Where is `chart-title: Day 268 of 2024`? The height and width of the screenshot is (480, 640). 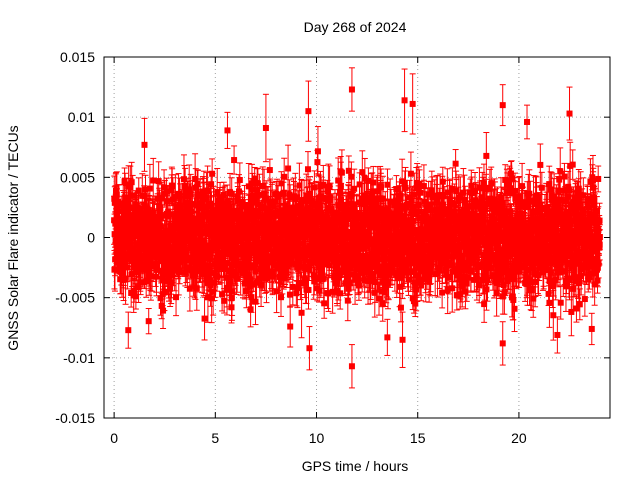
chart-title: Day 268 of 2024 is located at coordinates (355, 27).